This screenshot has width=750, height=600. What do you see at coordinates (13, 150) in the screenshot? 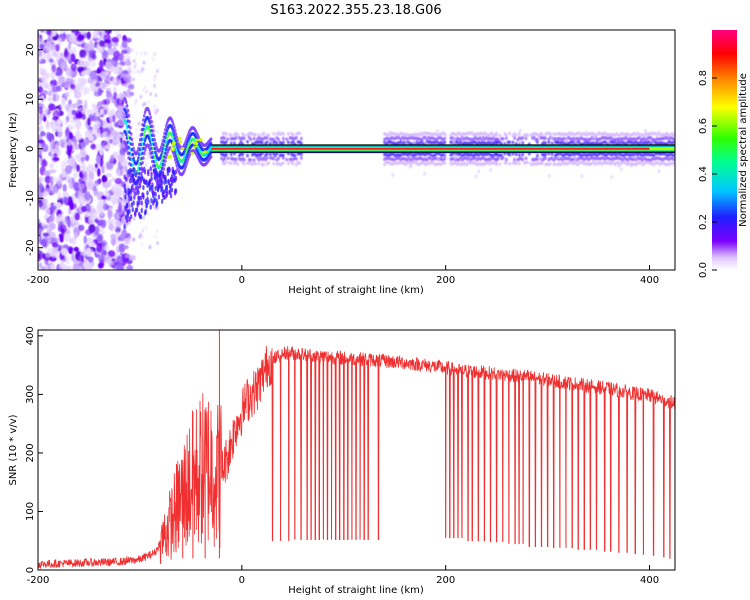
I see `spectrogram-y-label: Frequency (Hz)` at bounding box center [13, 150].